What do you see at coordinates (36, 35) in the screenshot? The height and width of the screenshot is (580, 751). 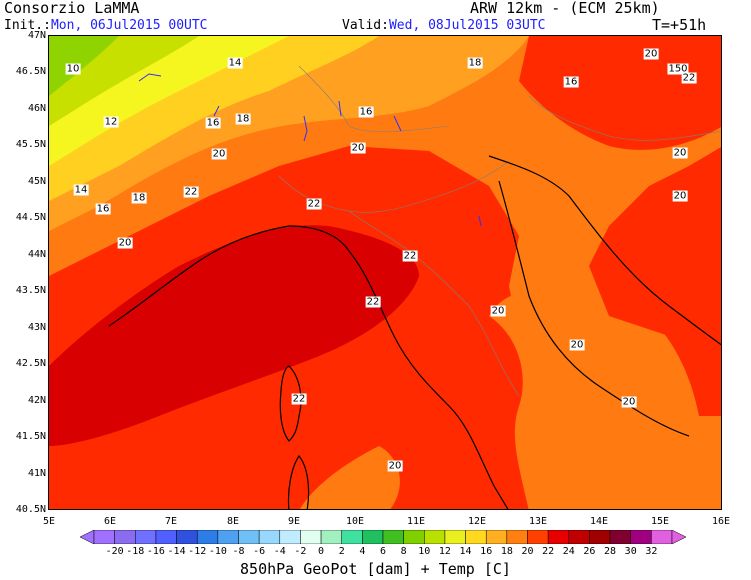 I see `lat-label: 47N` at bounding box center [36, 35].